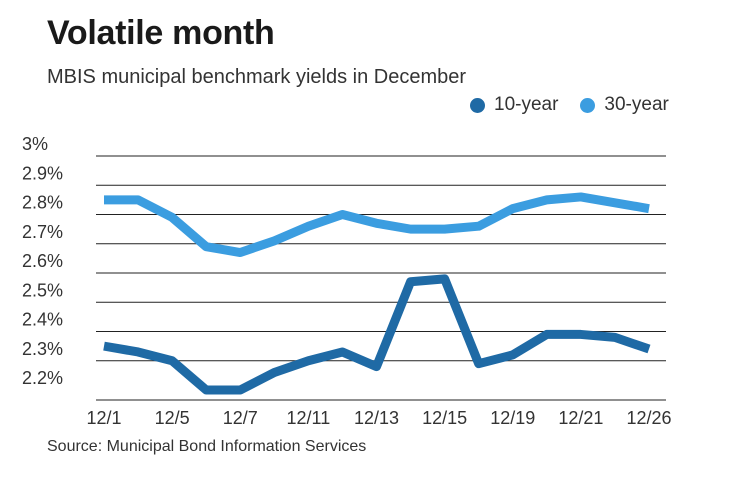 This screenshot has height=482, width=740. Describe the element at coordinates (42, 378) in the screenshot. I see `y-tick-label: 2.2%` at that location.